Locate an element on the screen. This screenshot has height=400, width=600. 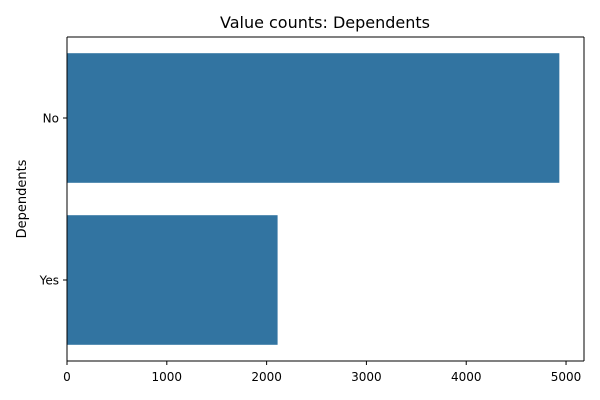
y-axis-label: Dependents is located at coordinates (22, 198).